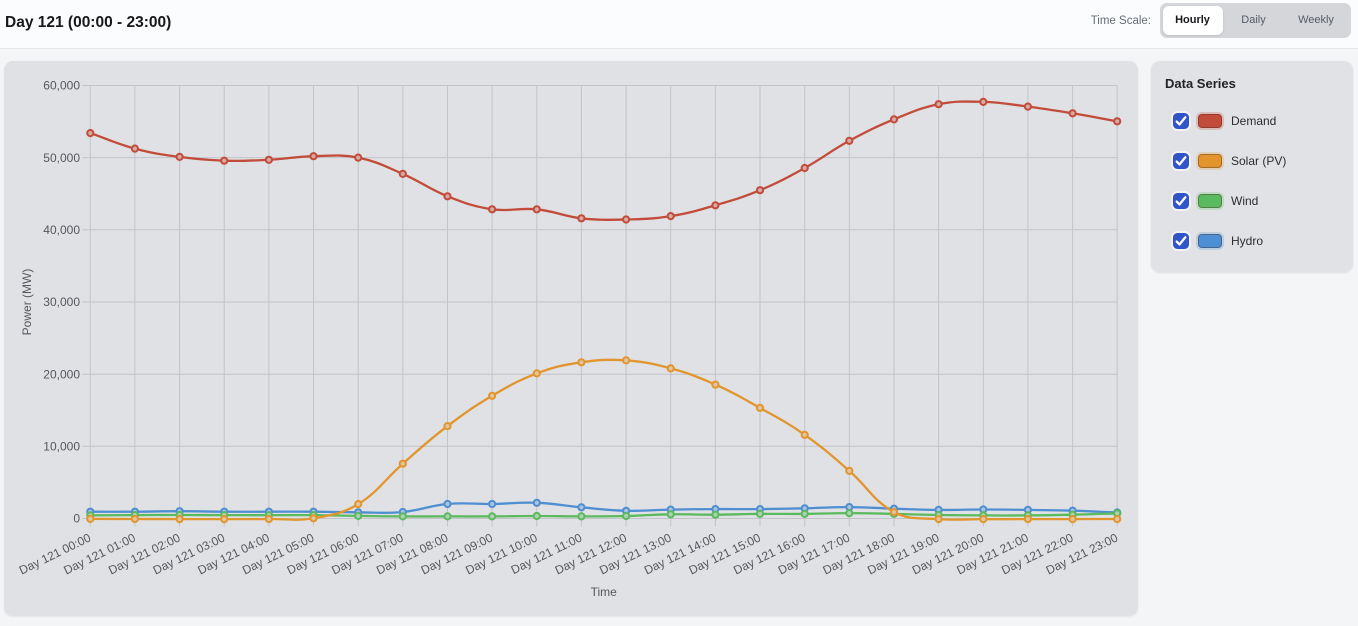 The height and width of the screenshot is (626, 1358). What do you see at coordinates (61, 302) in the screenshot?
I see `svg-text: 30,000` at bounding box center [61, 302].